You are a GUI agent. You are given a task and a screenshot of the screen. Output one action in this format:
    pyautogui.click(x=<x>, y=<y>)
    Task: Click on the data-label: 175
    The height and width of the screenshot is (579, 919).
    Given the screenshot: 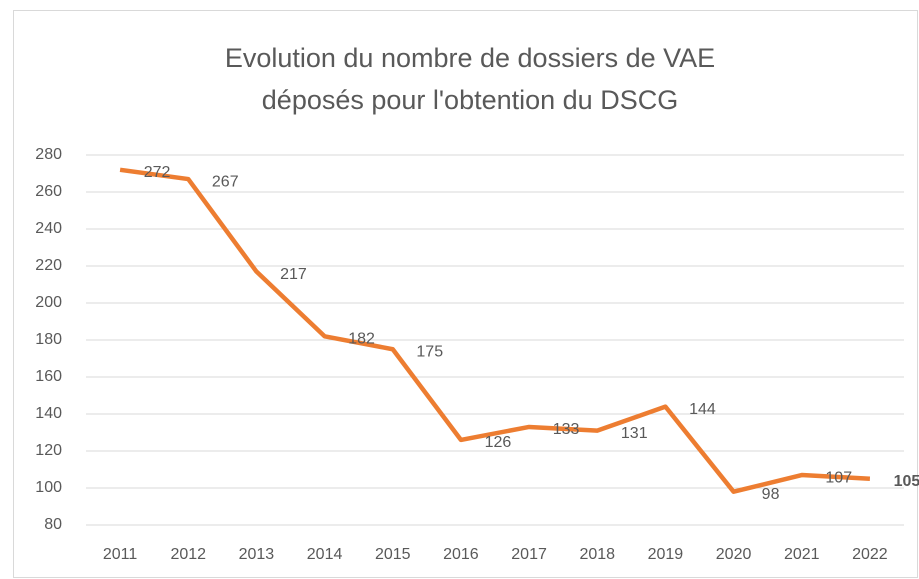 What is the action you would take?
    pyautogui.click(x=429, y=351)
    